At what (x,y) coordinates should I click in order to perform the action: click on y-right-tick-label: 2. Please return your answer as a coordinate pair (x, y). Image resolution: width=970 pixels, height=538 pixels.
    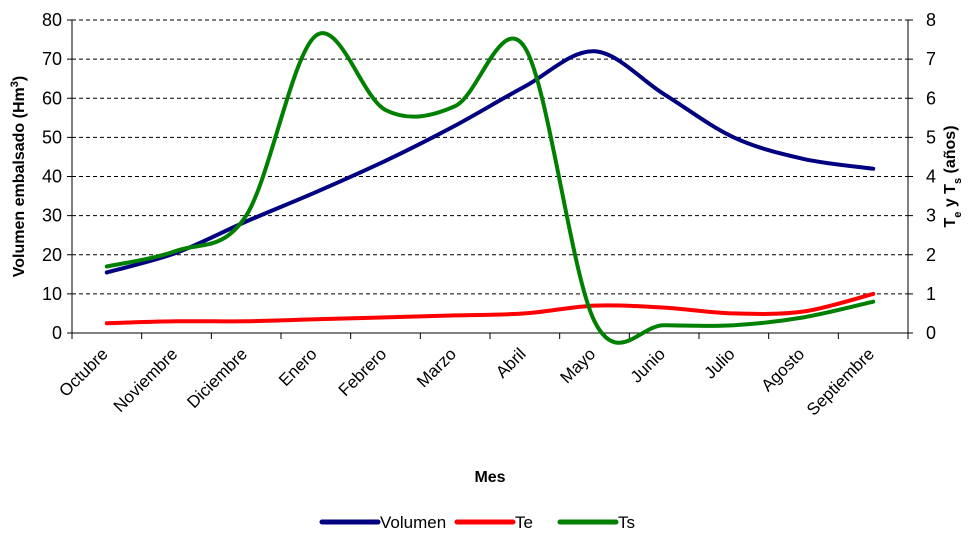
    Looking at the image, I should click on (931, 255).